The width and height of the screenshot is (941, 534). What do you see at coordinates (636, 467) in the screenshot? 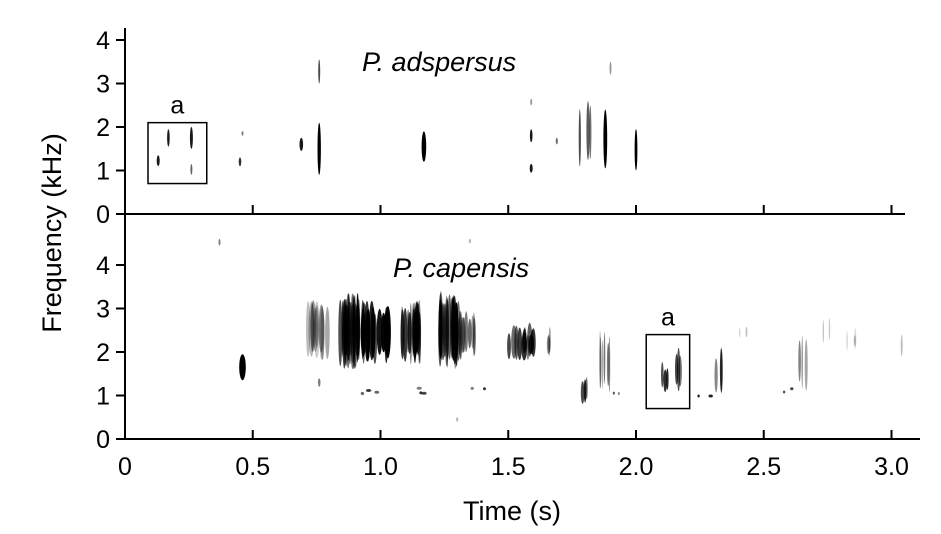
I see `x-tick-label: 2.0` at bounding box center [636, 467].